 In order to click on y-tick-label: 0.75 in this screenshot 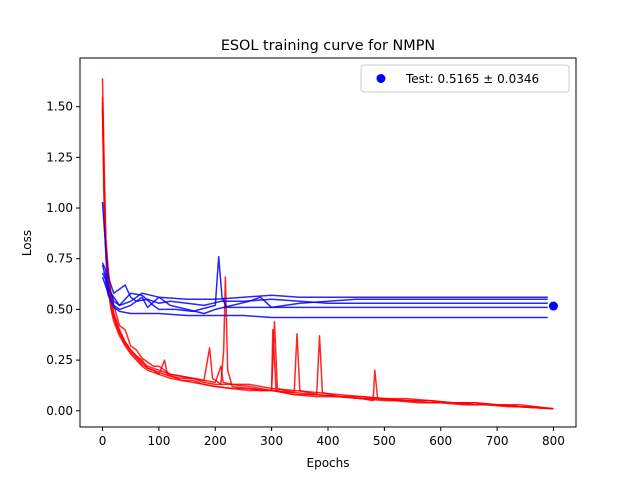, I will do `click(59, 259)`.